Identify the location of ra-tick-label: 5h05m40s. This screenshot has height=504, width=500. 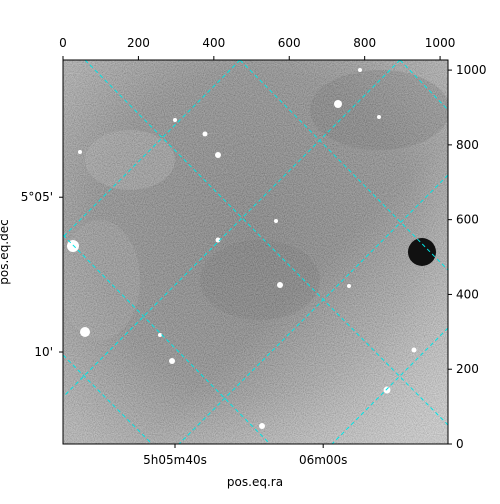
(175, 460).